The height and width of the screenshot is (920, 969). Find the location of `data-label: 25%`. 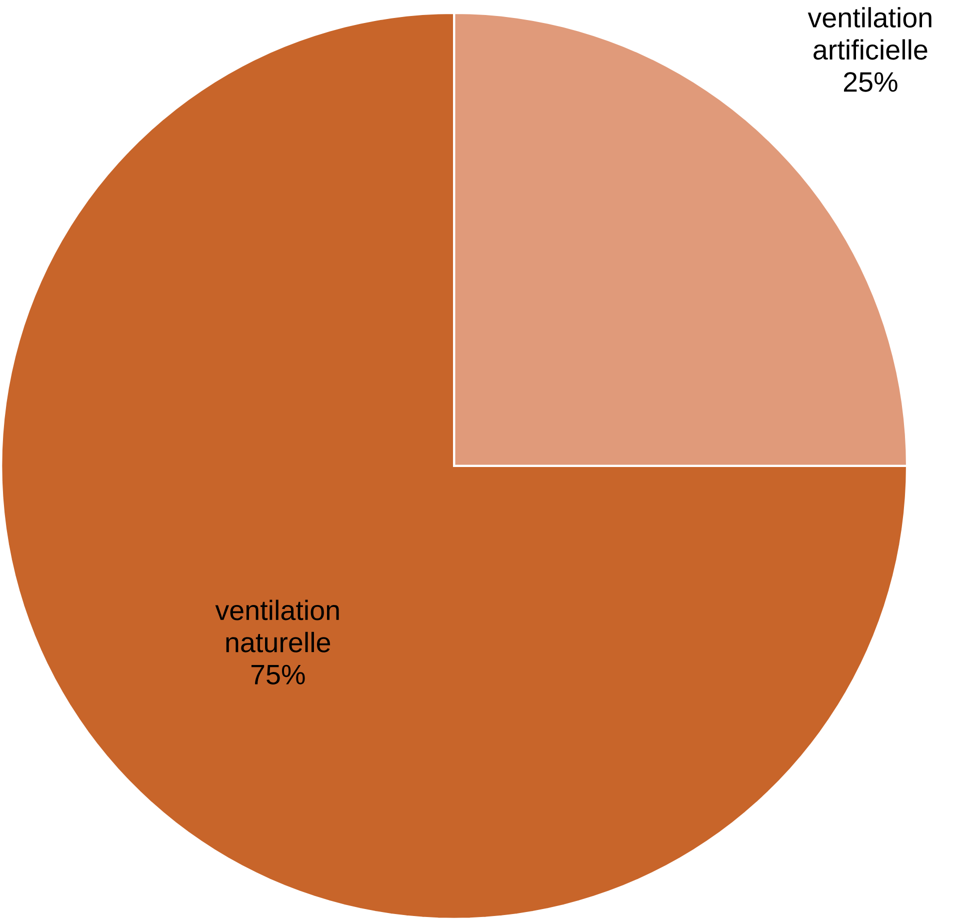

data-label: 25% is located at coordinates (871, 82).